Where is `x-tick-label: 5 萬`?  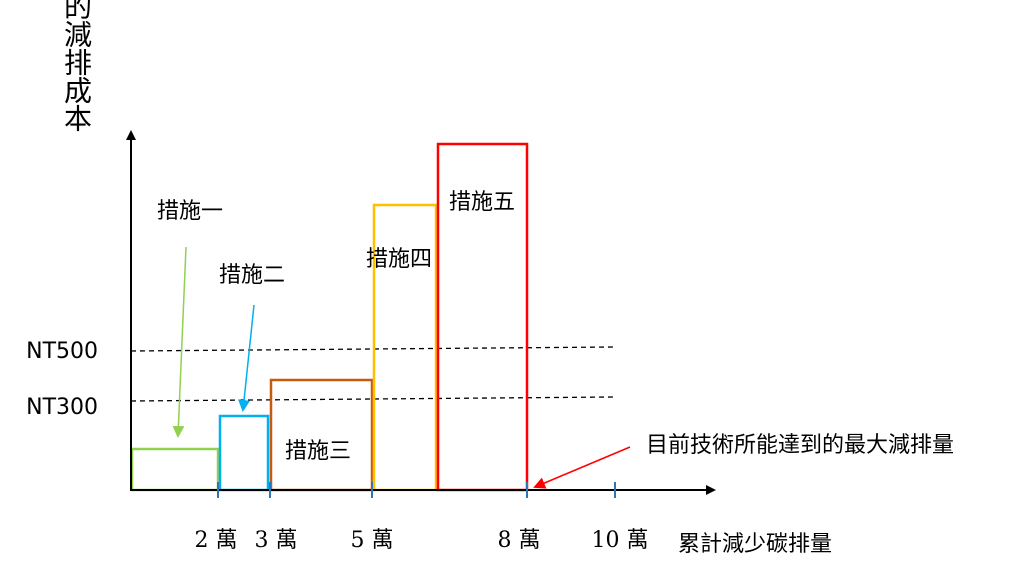
x-tick-label: 5 萬 is located at coordinates (372, 540).